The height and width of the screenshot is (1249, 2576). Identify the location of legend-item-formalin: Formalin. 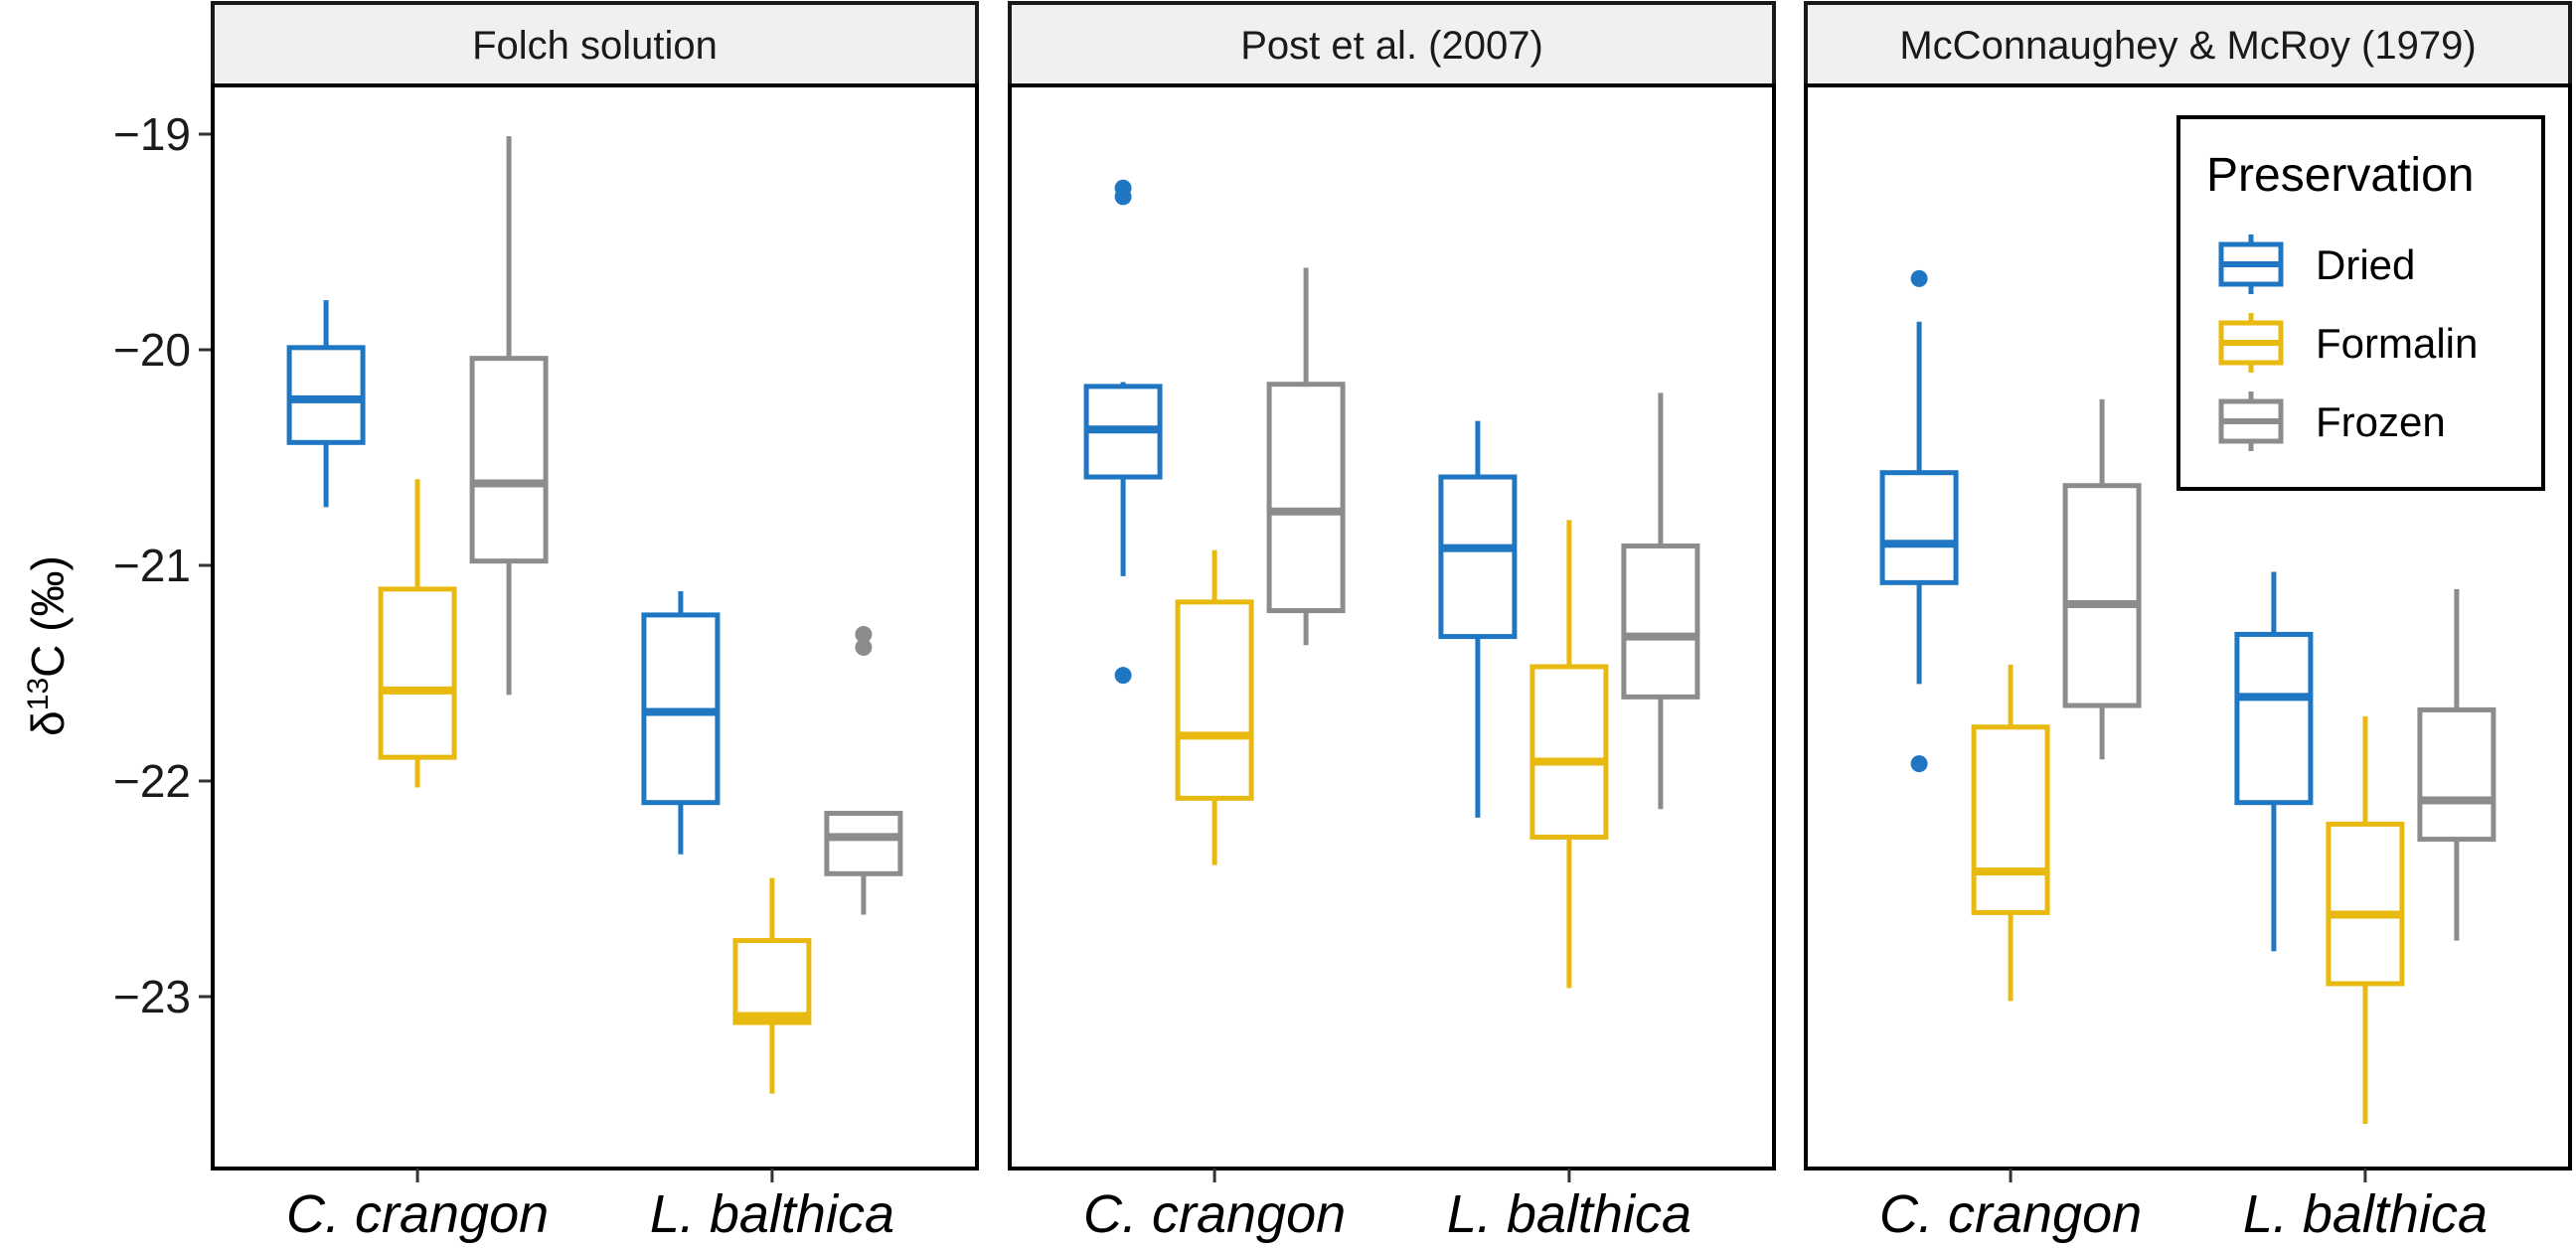
(2348, 343).